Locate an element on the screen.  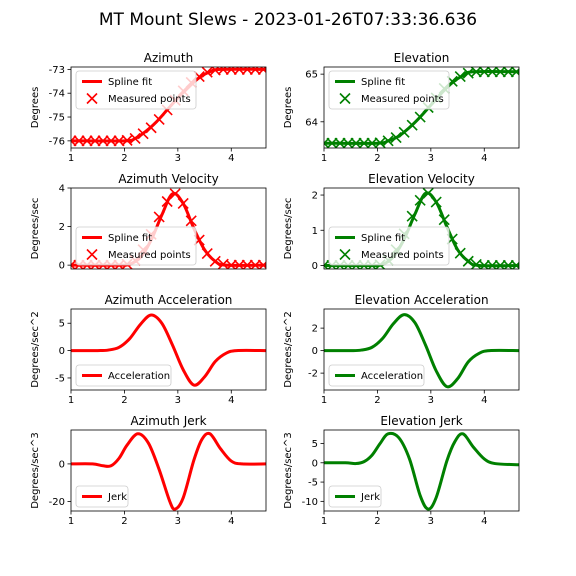
y-axis-label: Degrees is located at coordinates (288, 108).